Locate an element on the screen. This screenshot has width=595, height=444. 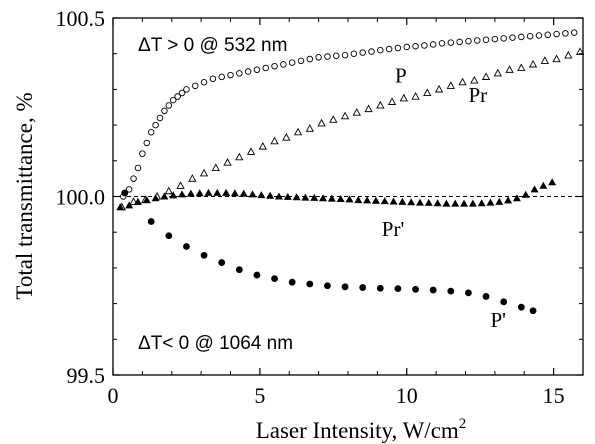
annotation-532: ΔT > 0 @ 532 nm is located at coordinates (212, 45).